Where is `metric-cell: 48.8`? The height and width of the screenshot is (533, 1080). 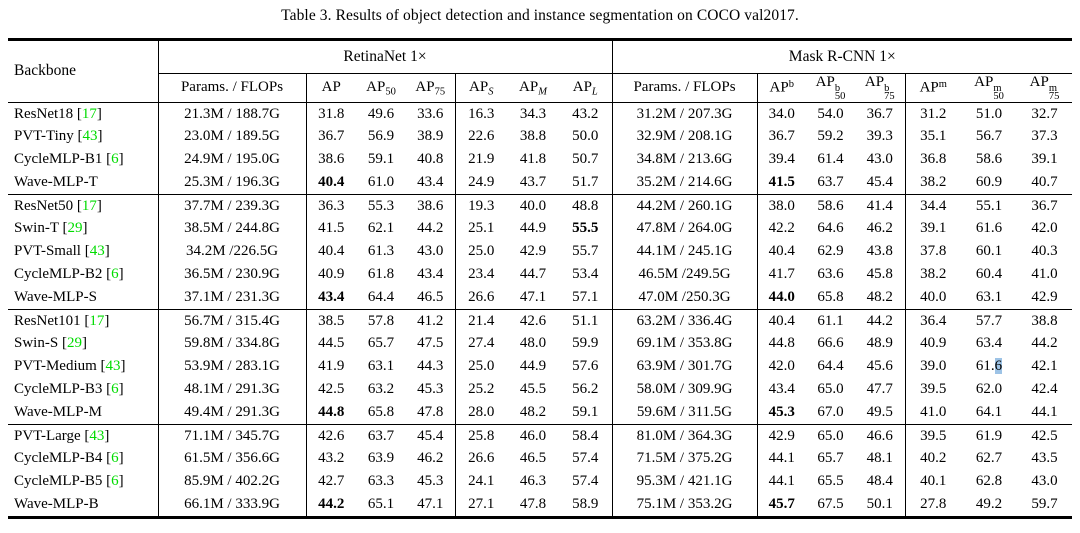 metric-cell: 48.8 is located at coordinates (585, 205).